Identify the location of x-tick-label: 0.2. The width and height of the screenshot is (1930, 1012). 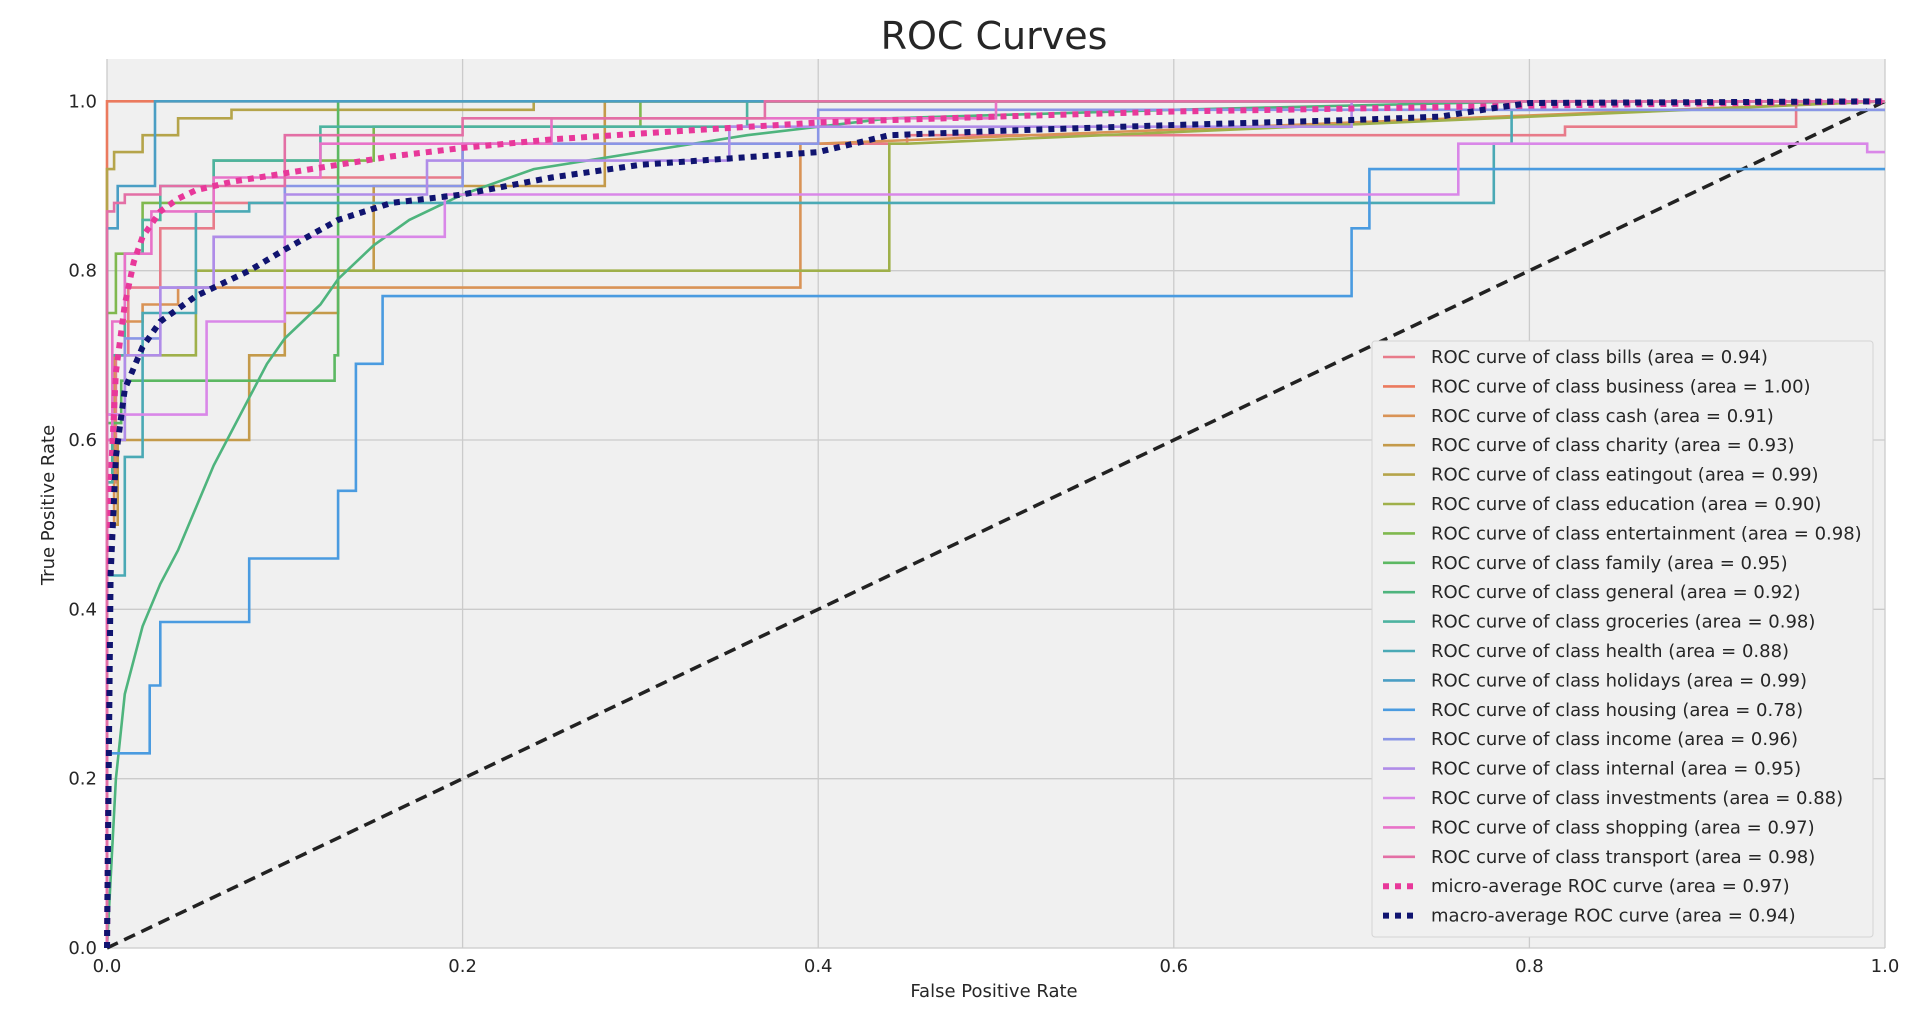
(462, 966).